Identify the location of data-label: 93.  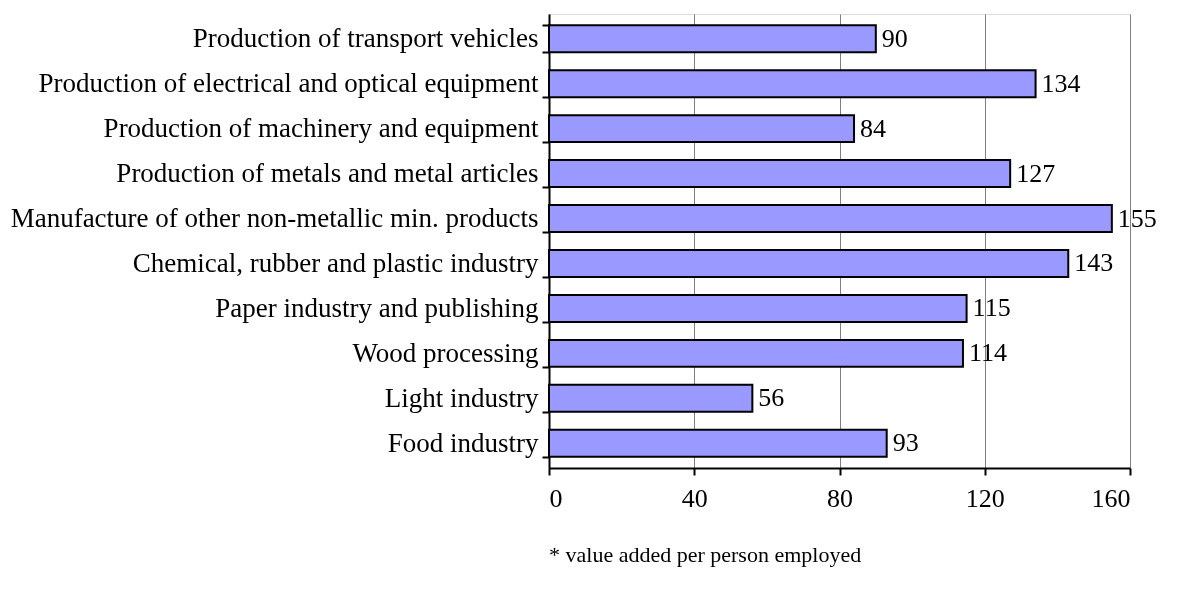
(905, 443).